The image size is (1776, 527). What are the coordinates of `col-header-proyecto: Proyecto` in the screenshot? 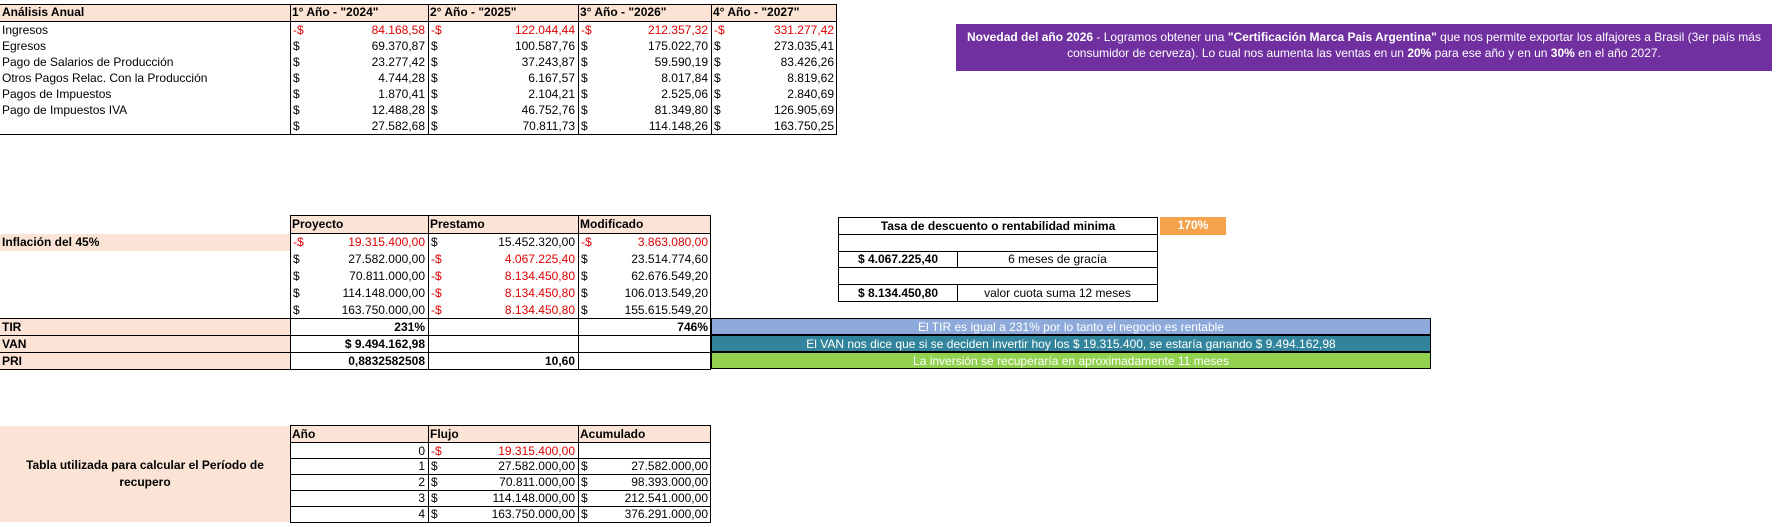 It's located at (359, 224).